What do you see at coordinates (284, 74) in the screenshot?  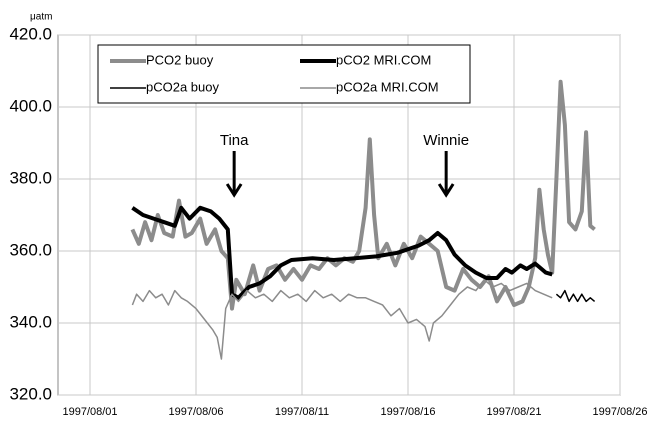 I see `legend` at bounding box center [284, 74].